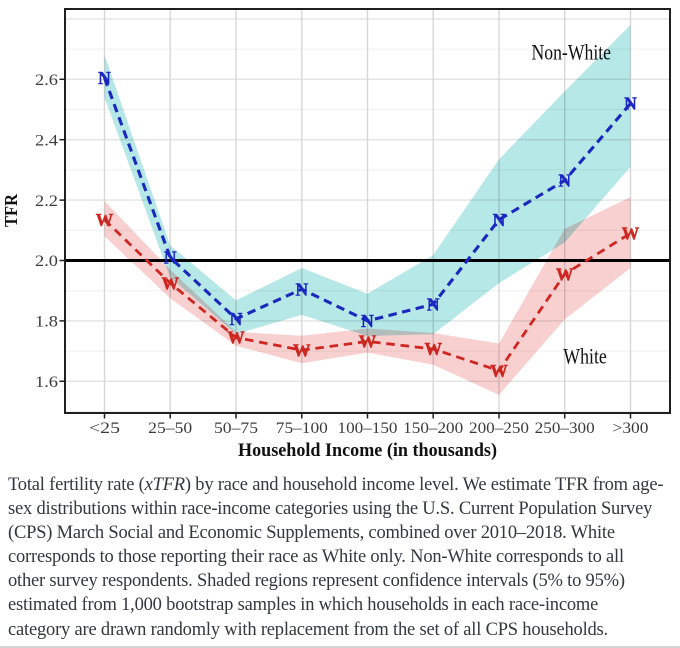  I want to click on svg-text: 1.8, so click(46, 322).